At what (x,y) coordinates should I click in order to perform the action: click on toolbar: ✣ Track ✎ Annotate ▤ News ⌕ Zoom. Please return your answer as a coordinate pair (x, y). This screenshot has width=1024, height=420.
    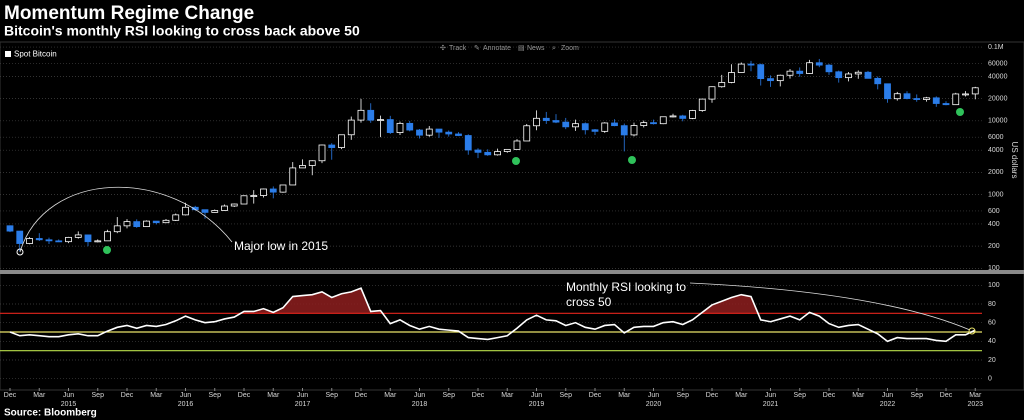
    Looking at the image, I should click on (509, 48).